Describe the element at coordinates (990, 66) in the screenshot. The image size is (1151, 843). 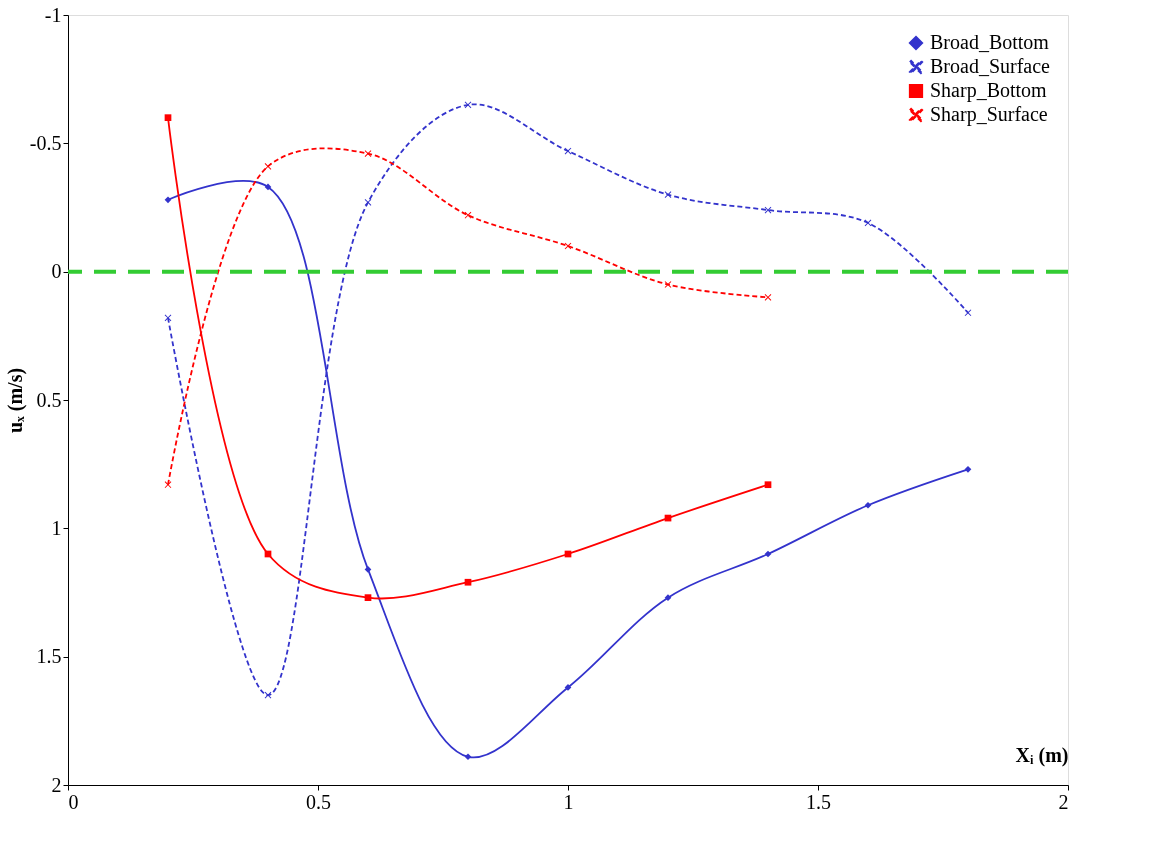
I see `legend-label: Broad_Surface` at that location.